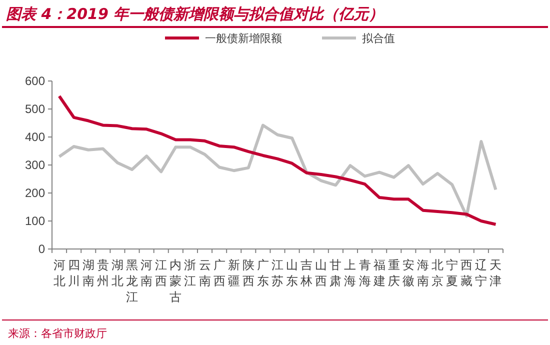 Image resolution: width=550 pixels, height=345 pixels. What do you see at coordinates (195, 14) in the screenshot?
I see `chart-title: 图表 4：2019 年一般债新增限额与拟合值对比（亿元）` at bounding box center [195, 14].